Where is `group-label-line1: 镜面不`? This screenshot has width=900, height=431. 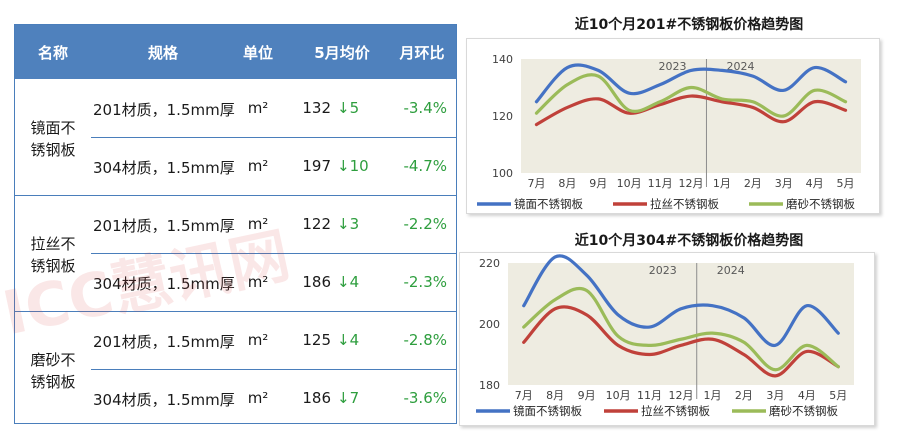
group-label-line1: 镜面不 is located at coordinates (53, 128).